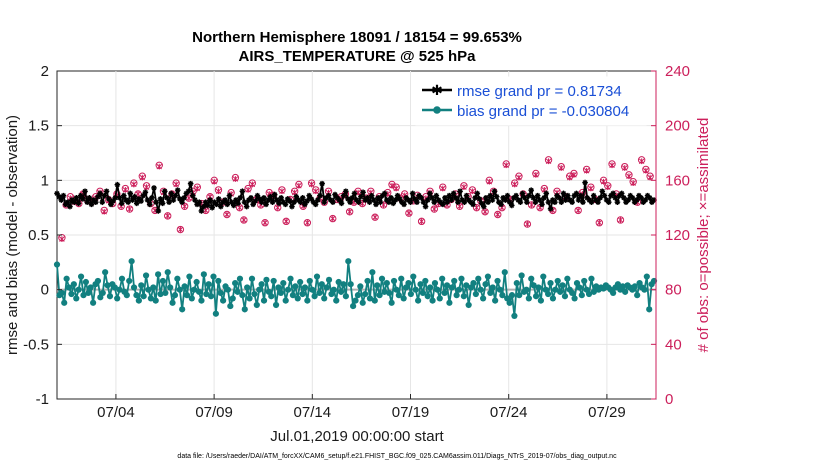 The width and height of the screenshot is (830, 470). I want to click on y-tick-label-left: 0, so click(45, 290).